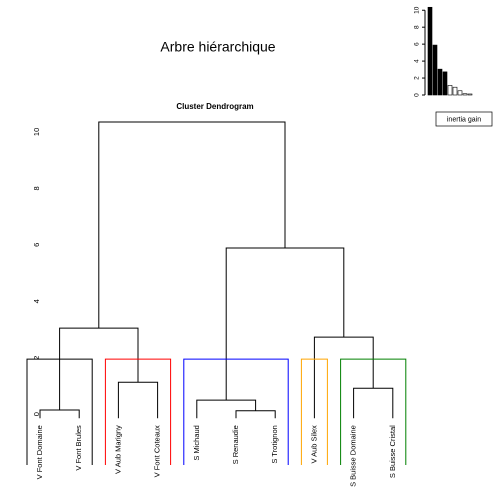  What do you see at coordinates (78, 448) in the screenshot?
I see `leaf-label: V Font Brules` at bounding box center [78, 448].